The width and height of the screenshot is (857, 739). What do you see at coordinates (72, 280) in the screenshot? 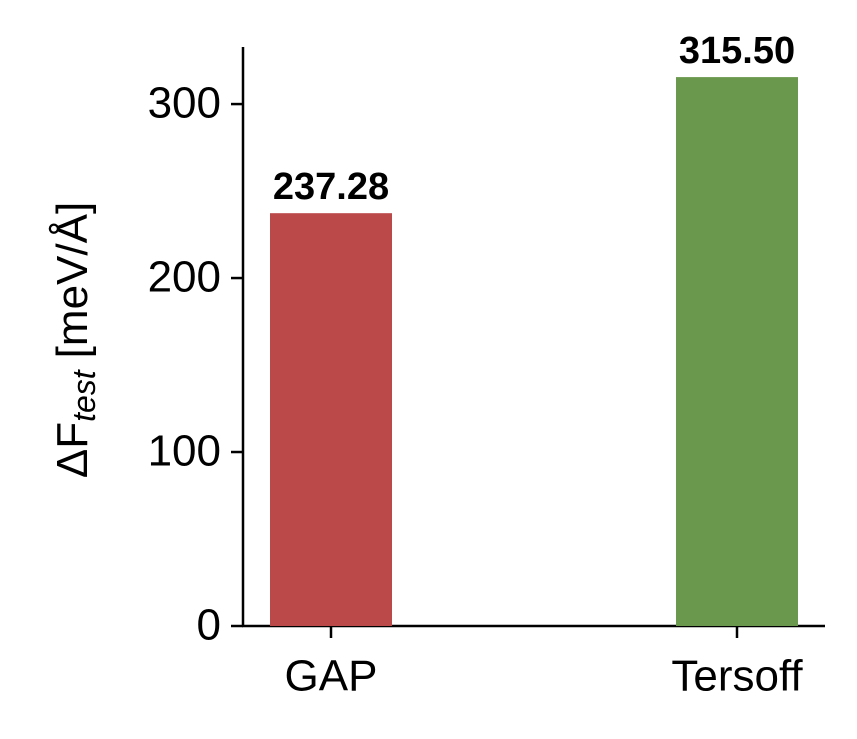
I see `y-label-unit: [meV/Å]` at bounding box center [72, 280].